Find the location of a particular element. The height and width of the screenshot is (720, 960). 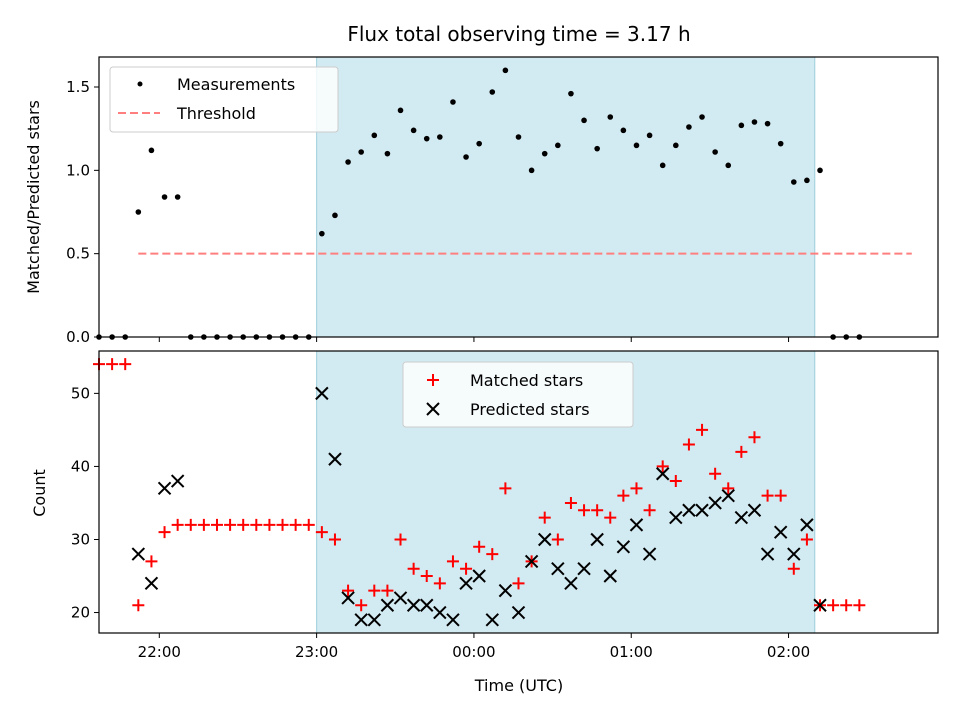

x-tick-label: 23:00 is located at coordinates (316, 652).